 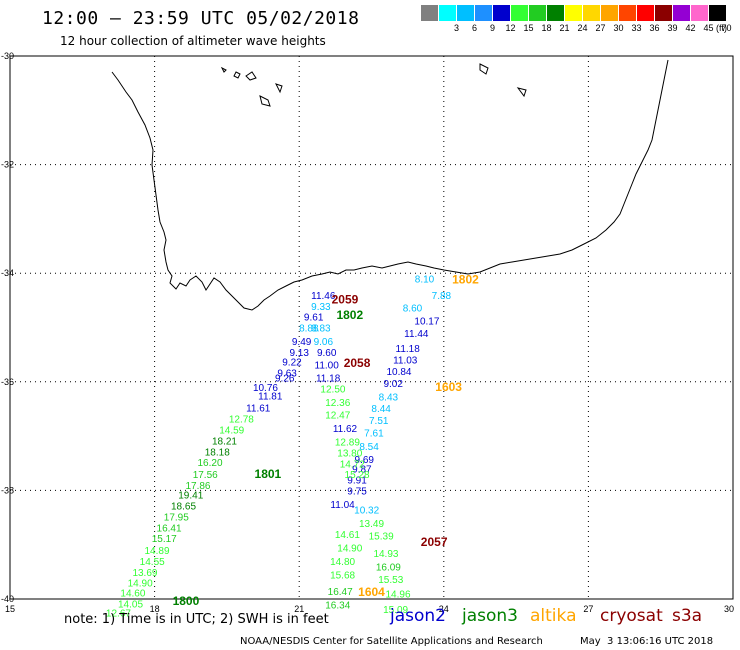 I want to click on wave-height-point: 7.61, so click(x=374, y=433).